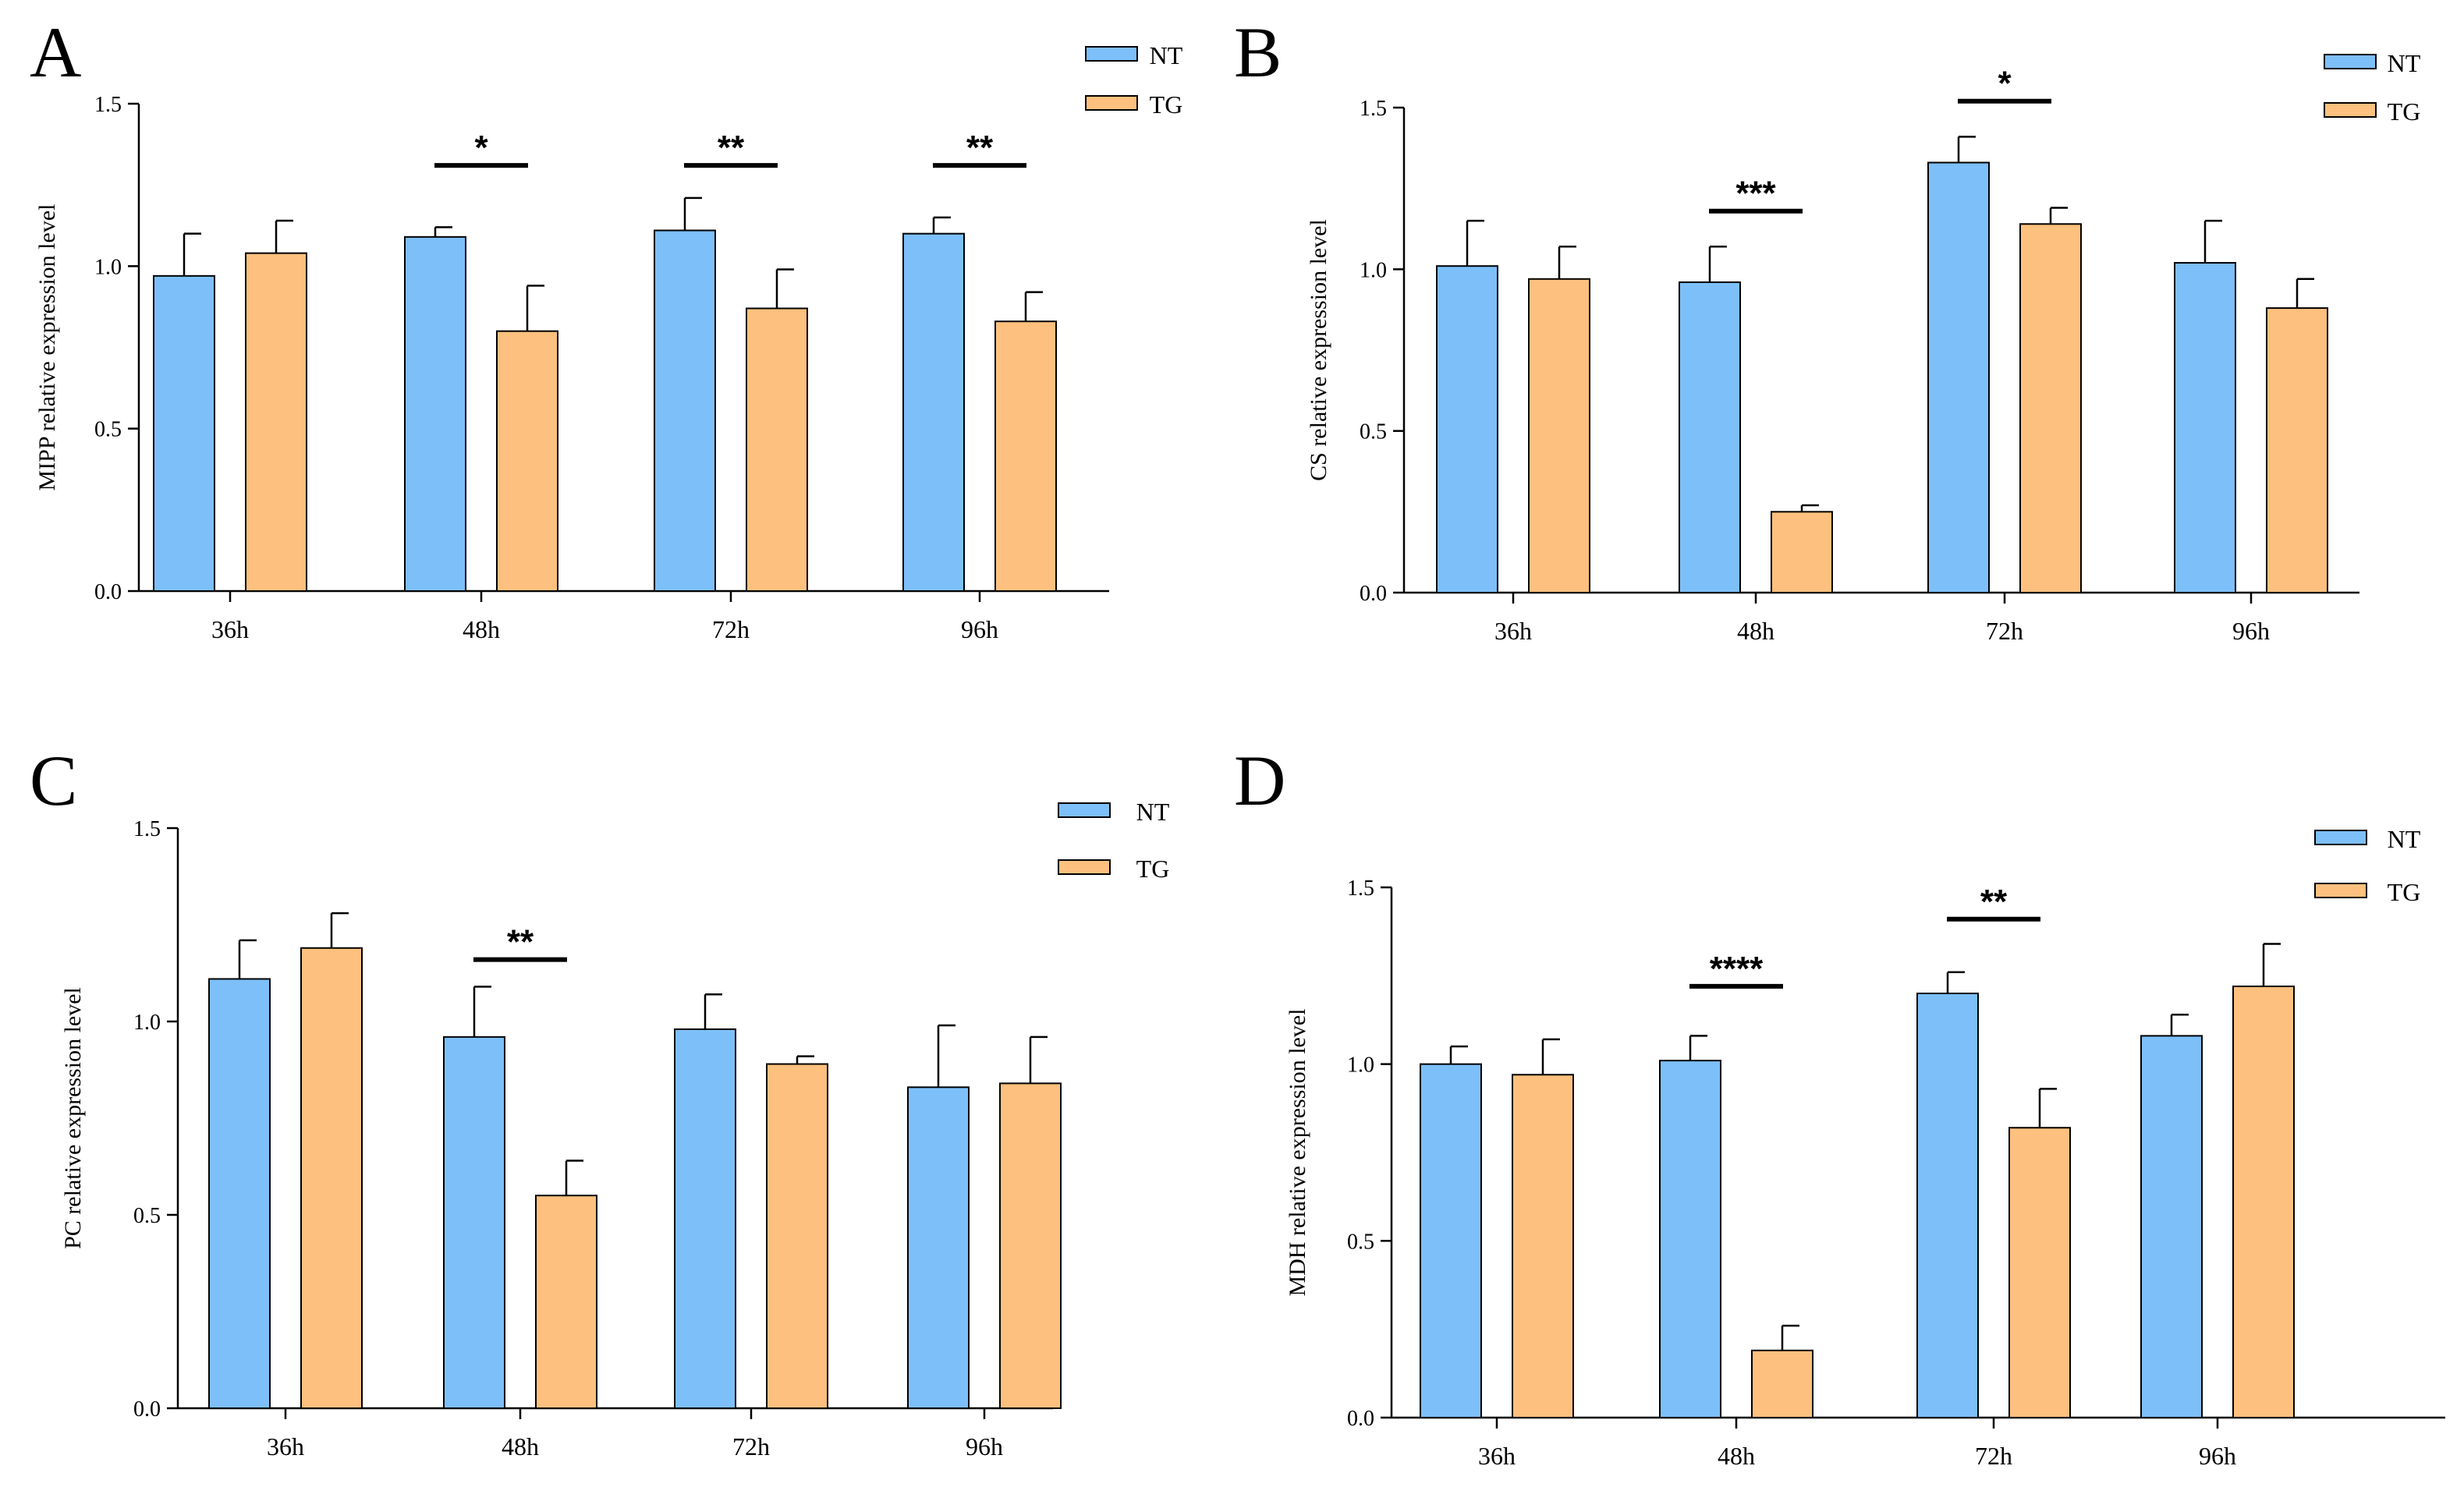  What do you see at coordinates (1318, 350) in the screenshot?
I see `panel-b-y-axis-title: CS relative expression level` at bounding box center [1318, 350].